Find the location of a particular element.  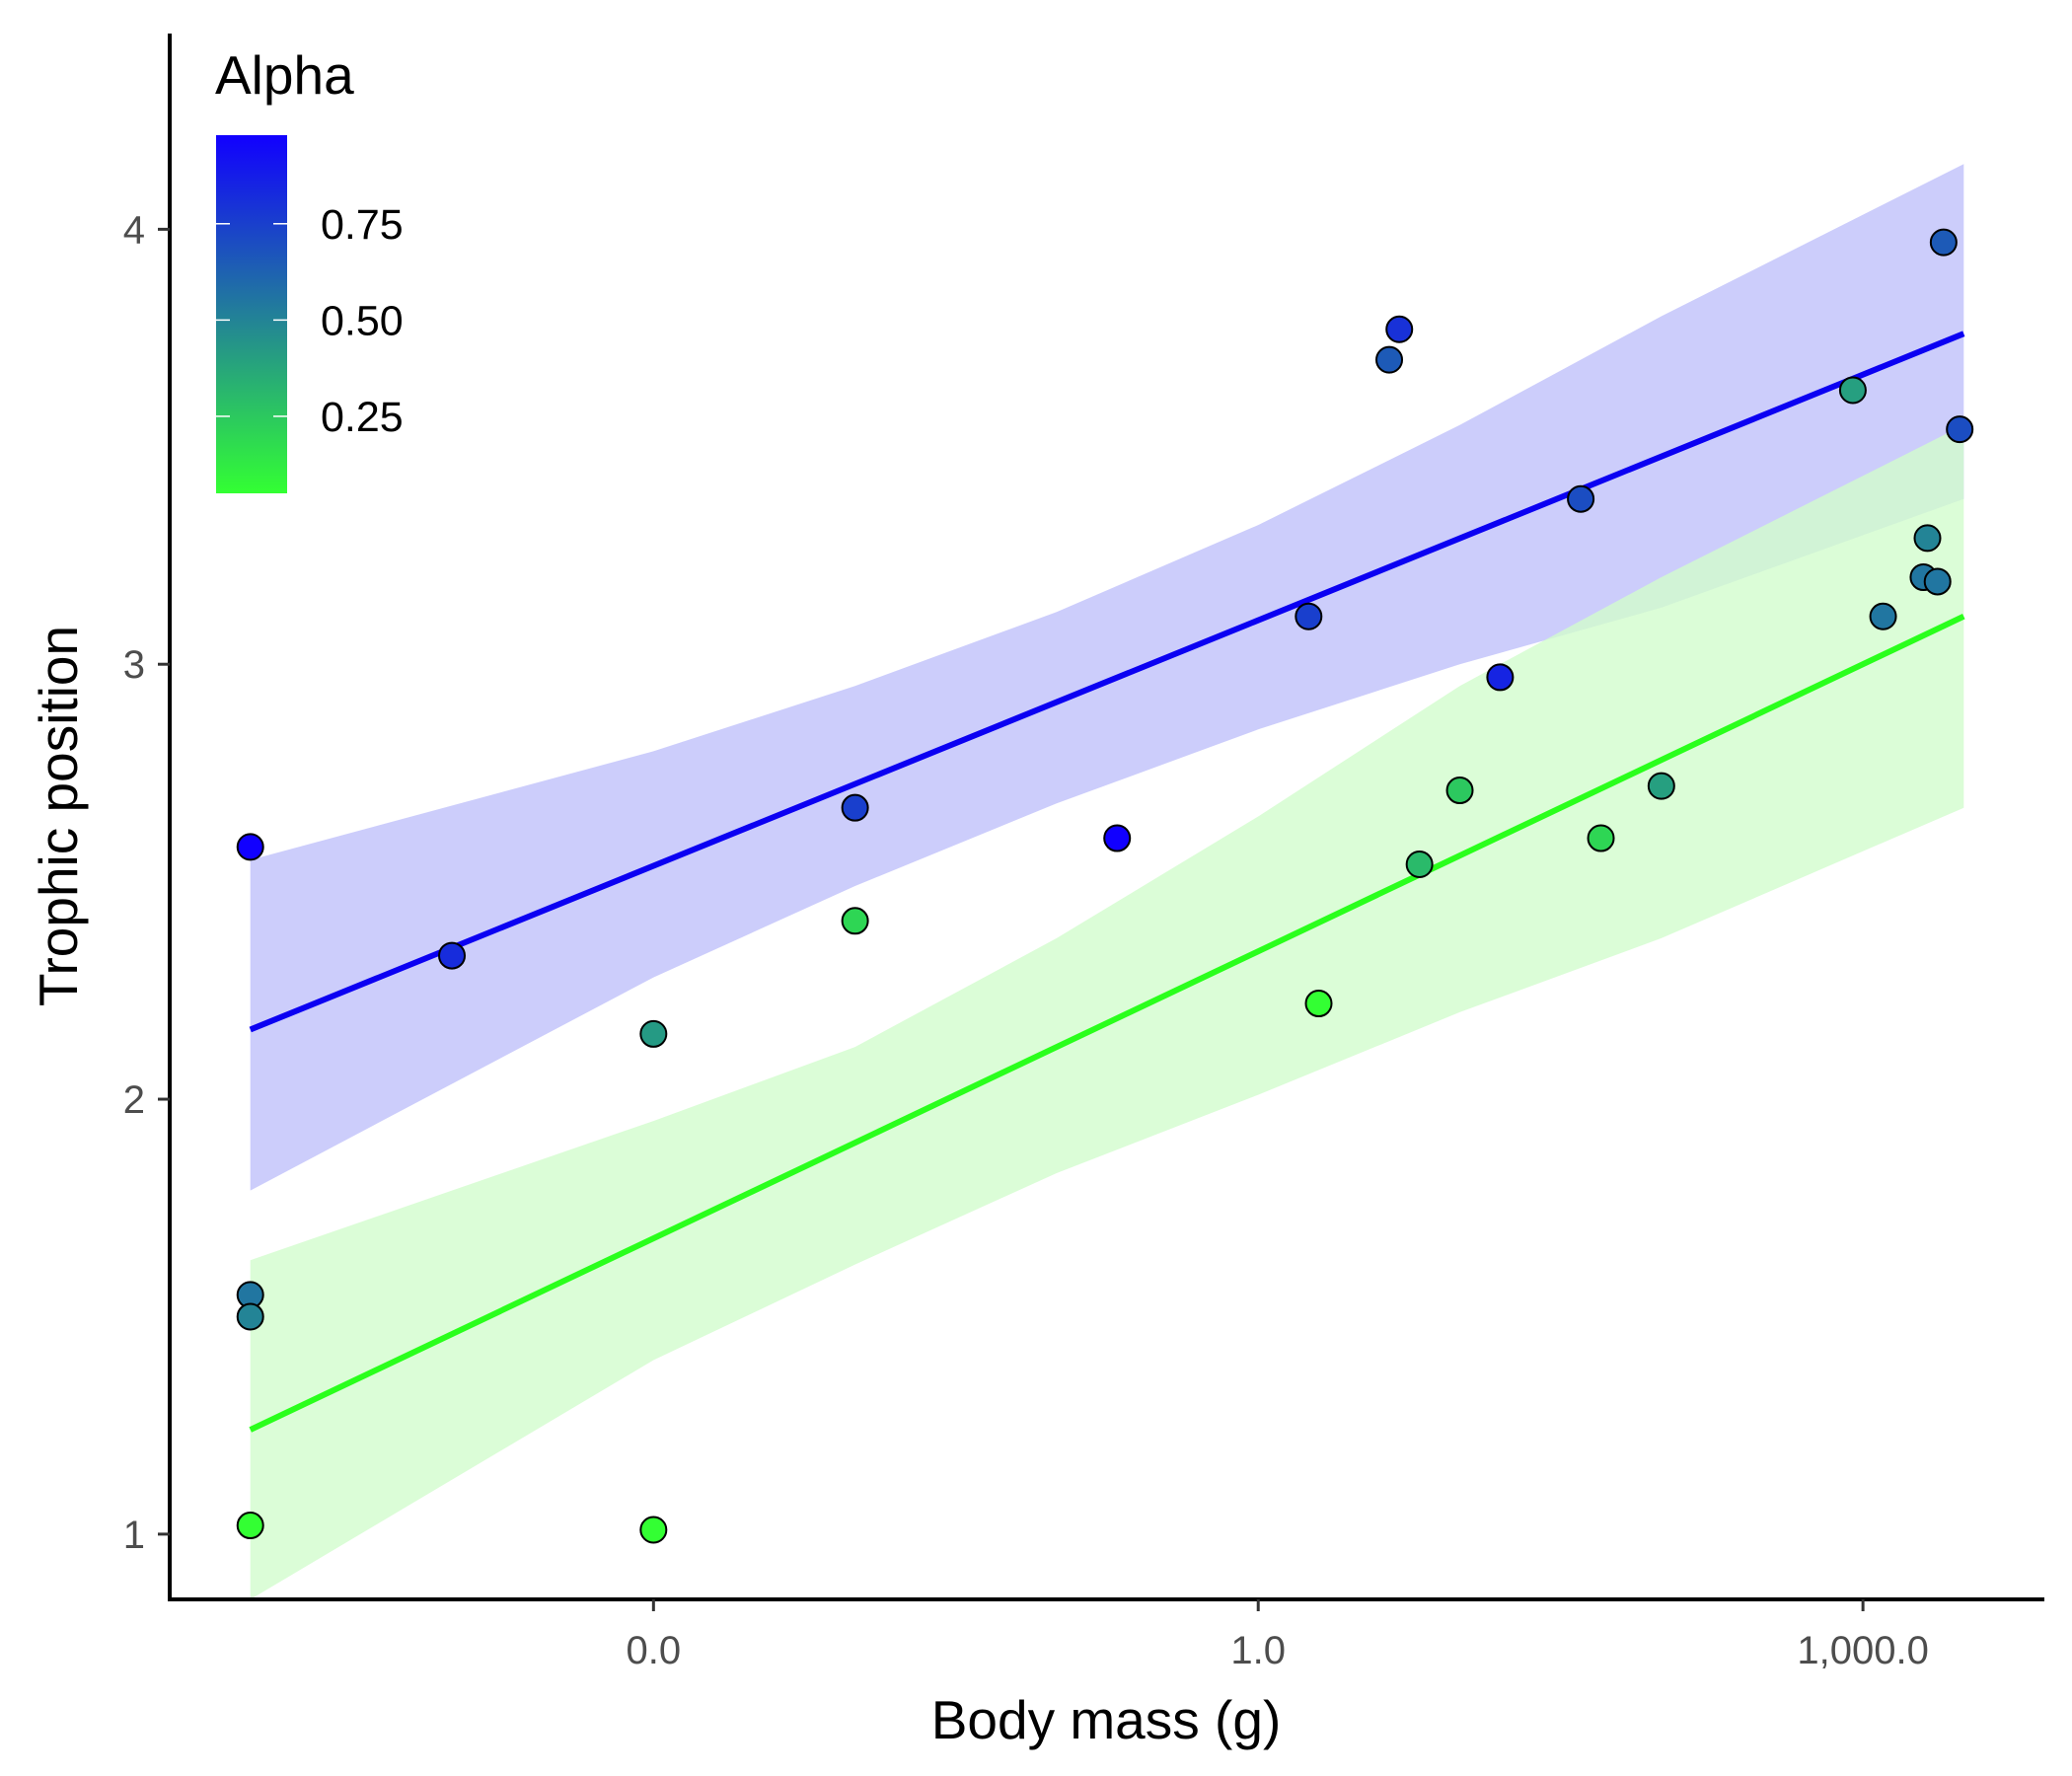

x-tick-label: 1.0 is located at coordinates (1258, 1651).